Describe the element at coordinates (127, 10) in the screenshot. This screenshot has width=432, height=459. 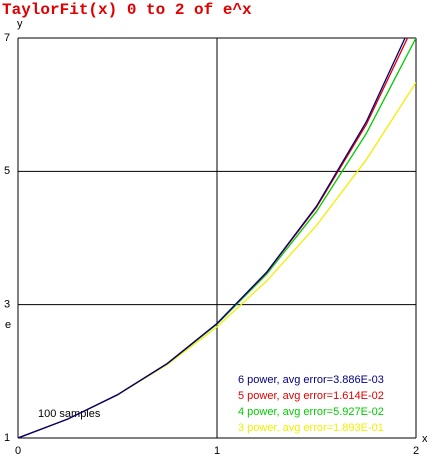
I see `chart-title: TaylorFit(x) 0 to 2 of e^x` at that location.